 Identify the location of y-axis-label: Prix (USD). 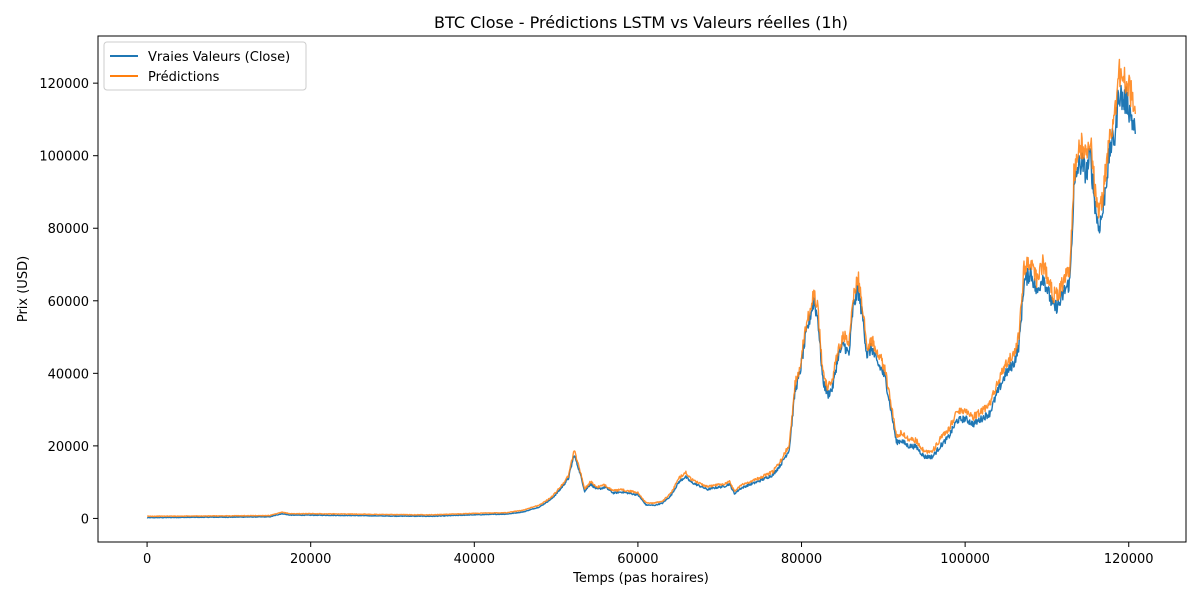
(23, 289).